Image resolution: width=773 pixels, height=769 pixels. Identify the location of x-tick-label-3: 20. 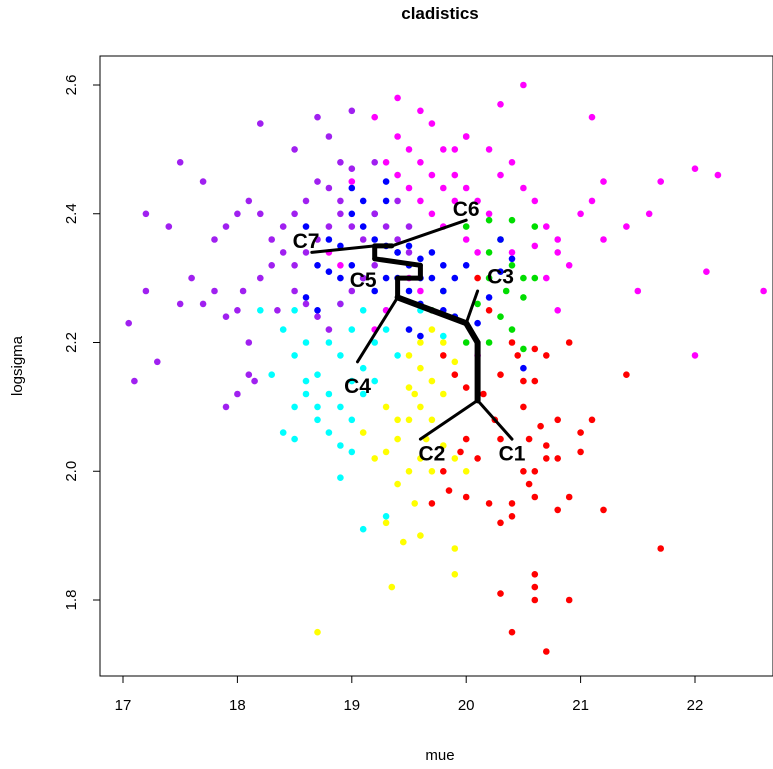
(466, 705).